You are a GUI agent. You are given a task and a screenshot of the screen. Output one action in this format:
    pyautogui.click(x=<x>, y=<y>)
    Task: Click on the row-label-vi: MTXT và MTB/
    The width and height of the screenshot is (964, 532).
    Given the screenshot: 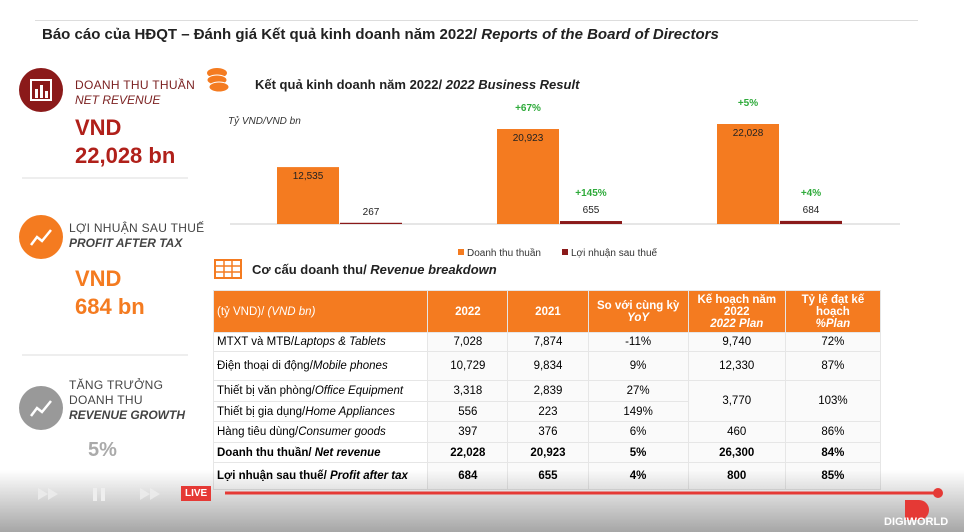 What is the action you would take?
    pyautogui.click(x=256, y=342)
    